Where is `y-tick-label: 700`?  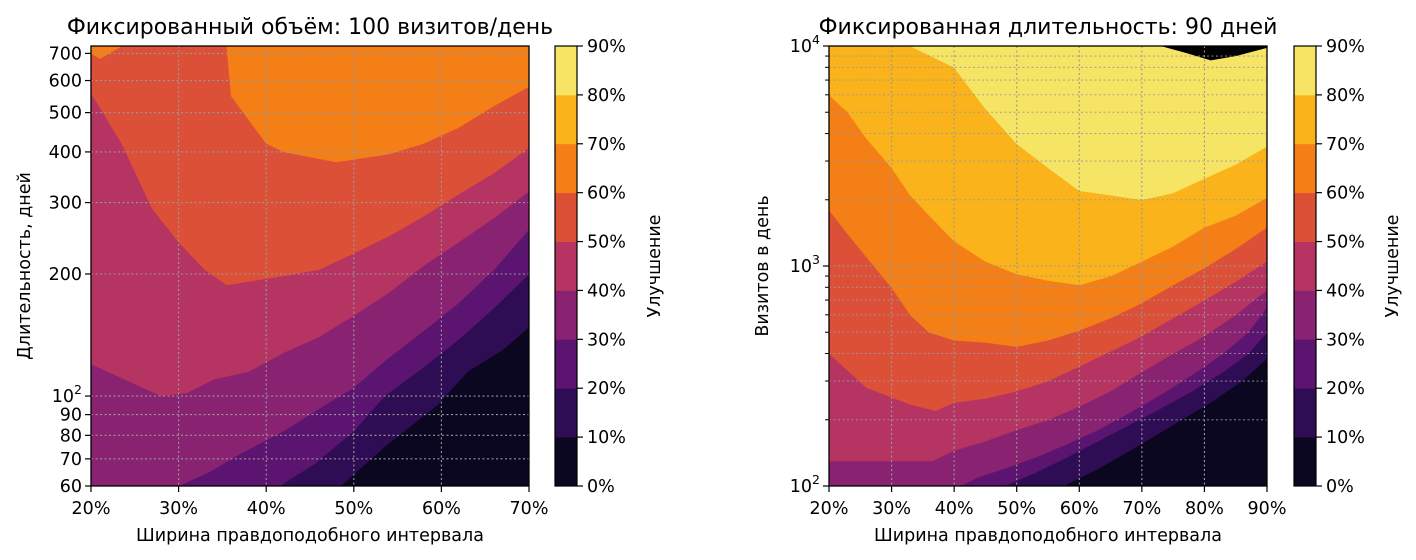 y-tick-label: 700 is located at coordinates (65, 54).